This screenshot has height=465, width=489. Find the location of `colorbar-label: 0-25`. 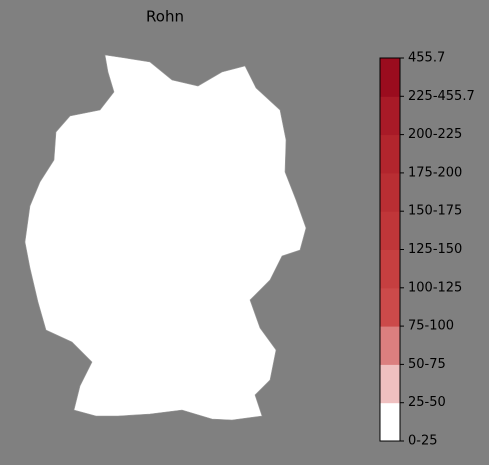

colorbar-label: 0-25 is located at coordinates (423, 441).